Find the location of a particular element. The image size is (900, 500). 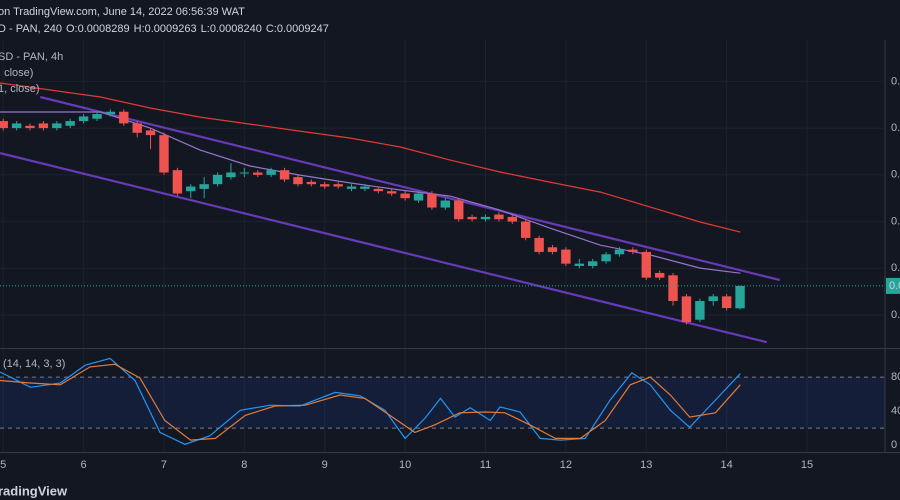

x-tick-label: 8 is located at coordinates (244, 465).